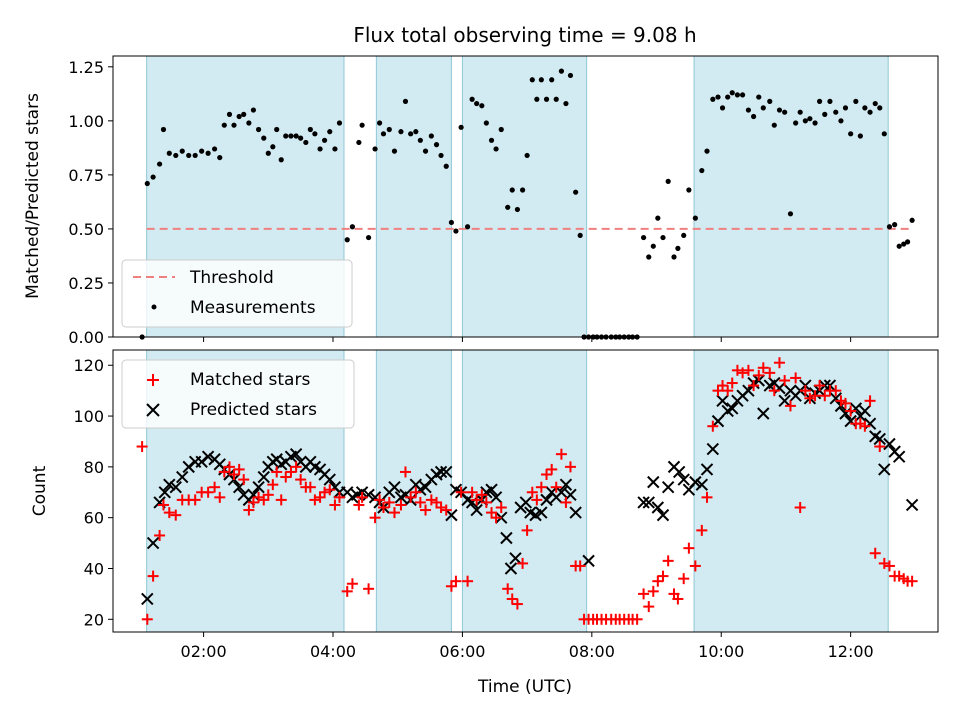  Describe the element at coordinates (86, 121) in the screenshot. I see `y-tick-label: 1.00` at that location.